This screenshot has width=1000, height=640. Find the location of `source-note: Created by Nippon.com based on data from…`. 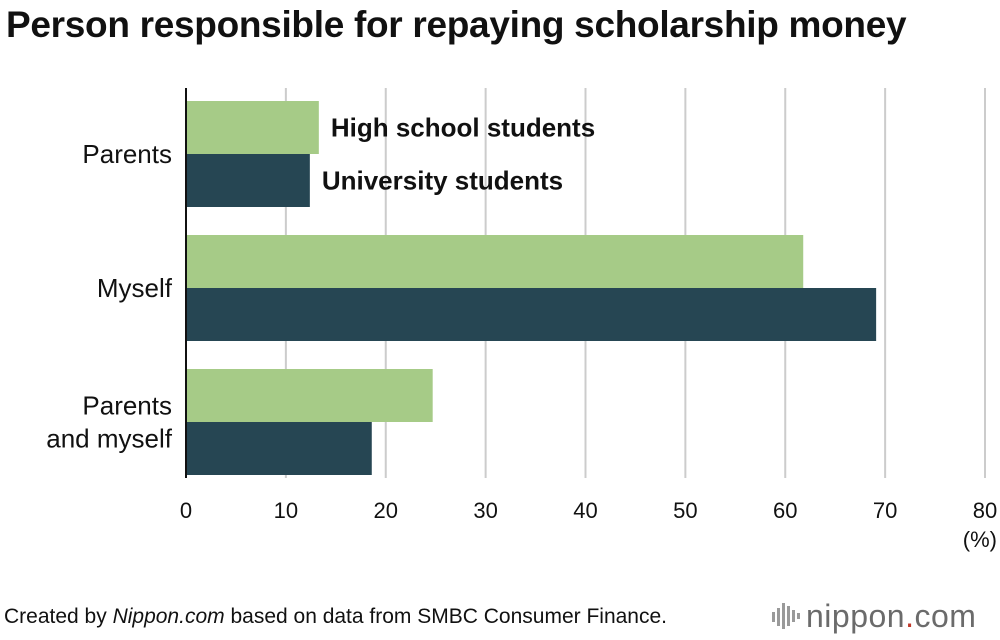

source-note: Created by Nippon.com based on data from… is located at coordinates (335, 617).